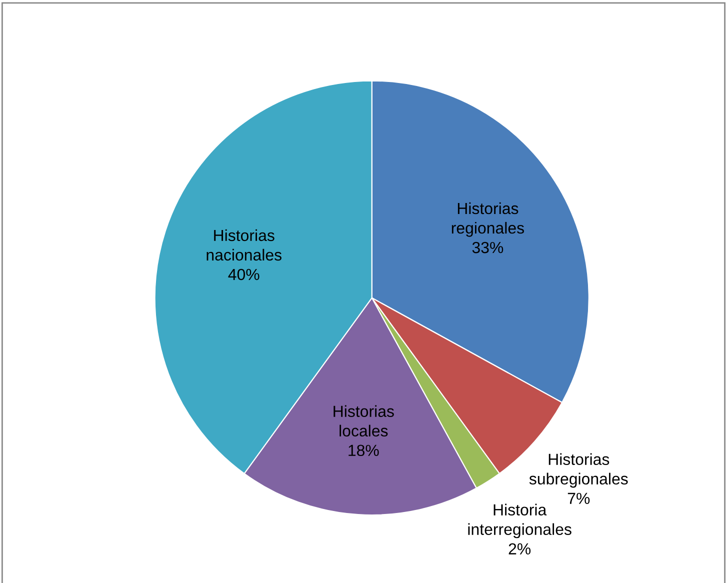 The height and width of the screenshot is (583, 727). I want to click on slice-label: Historias subregionales, so click(578, 470).